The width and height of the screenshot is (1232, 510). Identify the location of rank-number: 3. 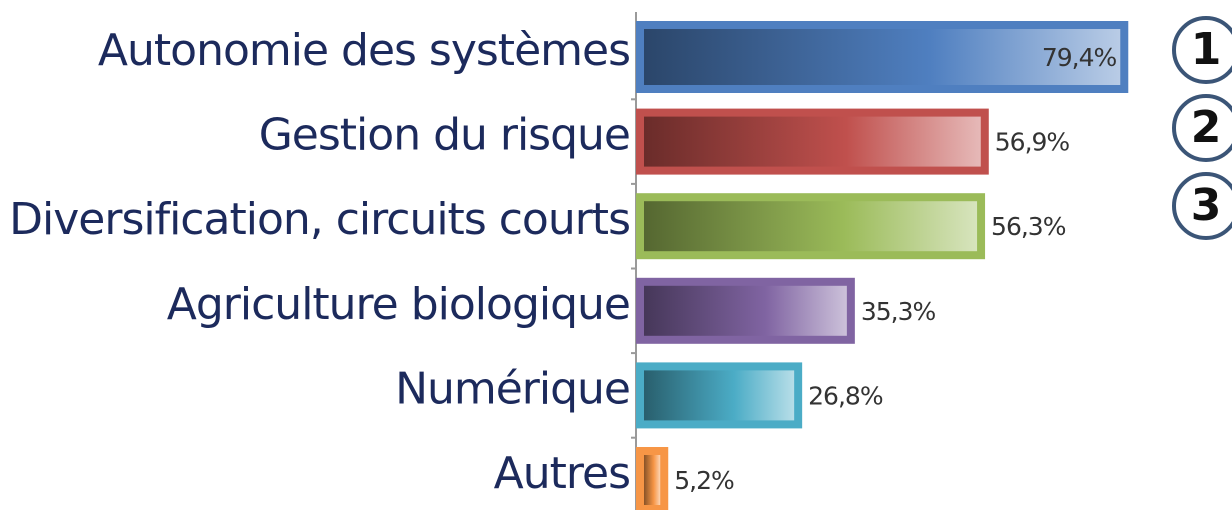
(1206, 205).